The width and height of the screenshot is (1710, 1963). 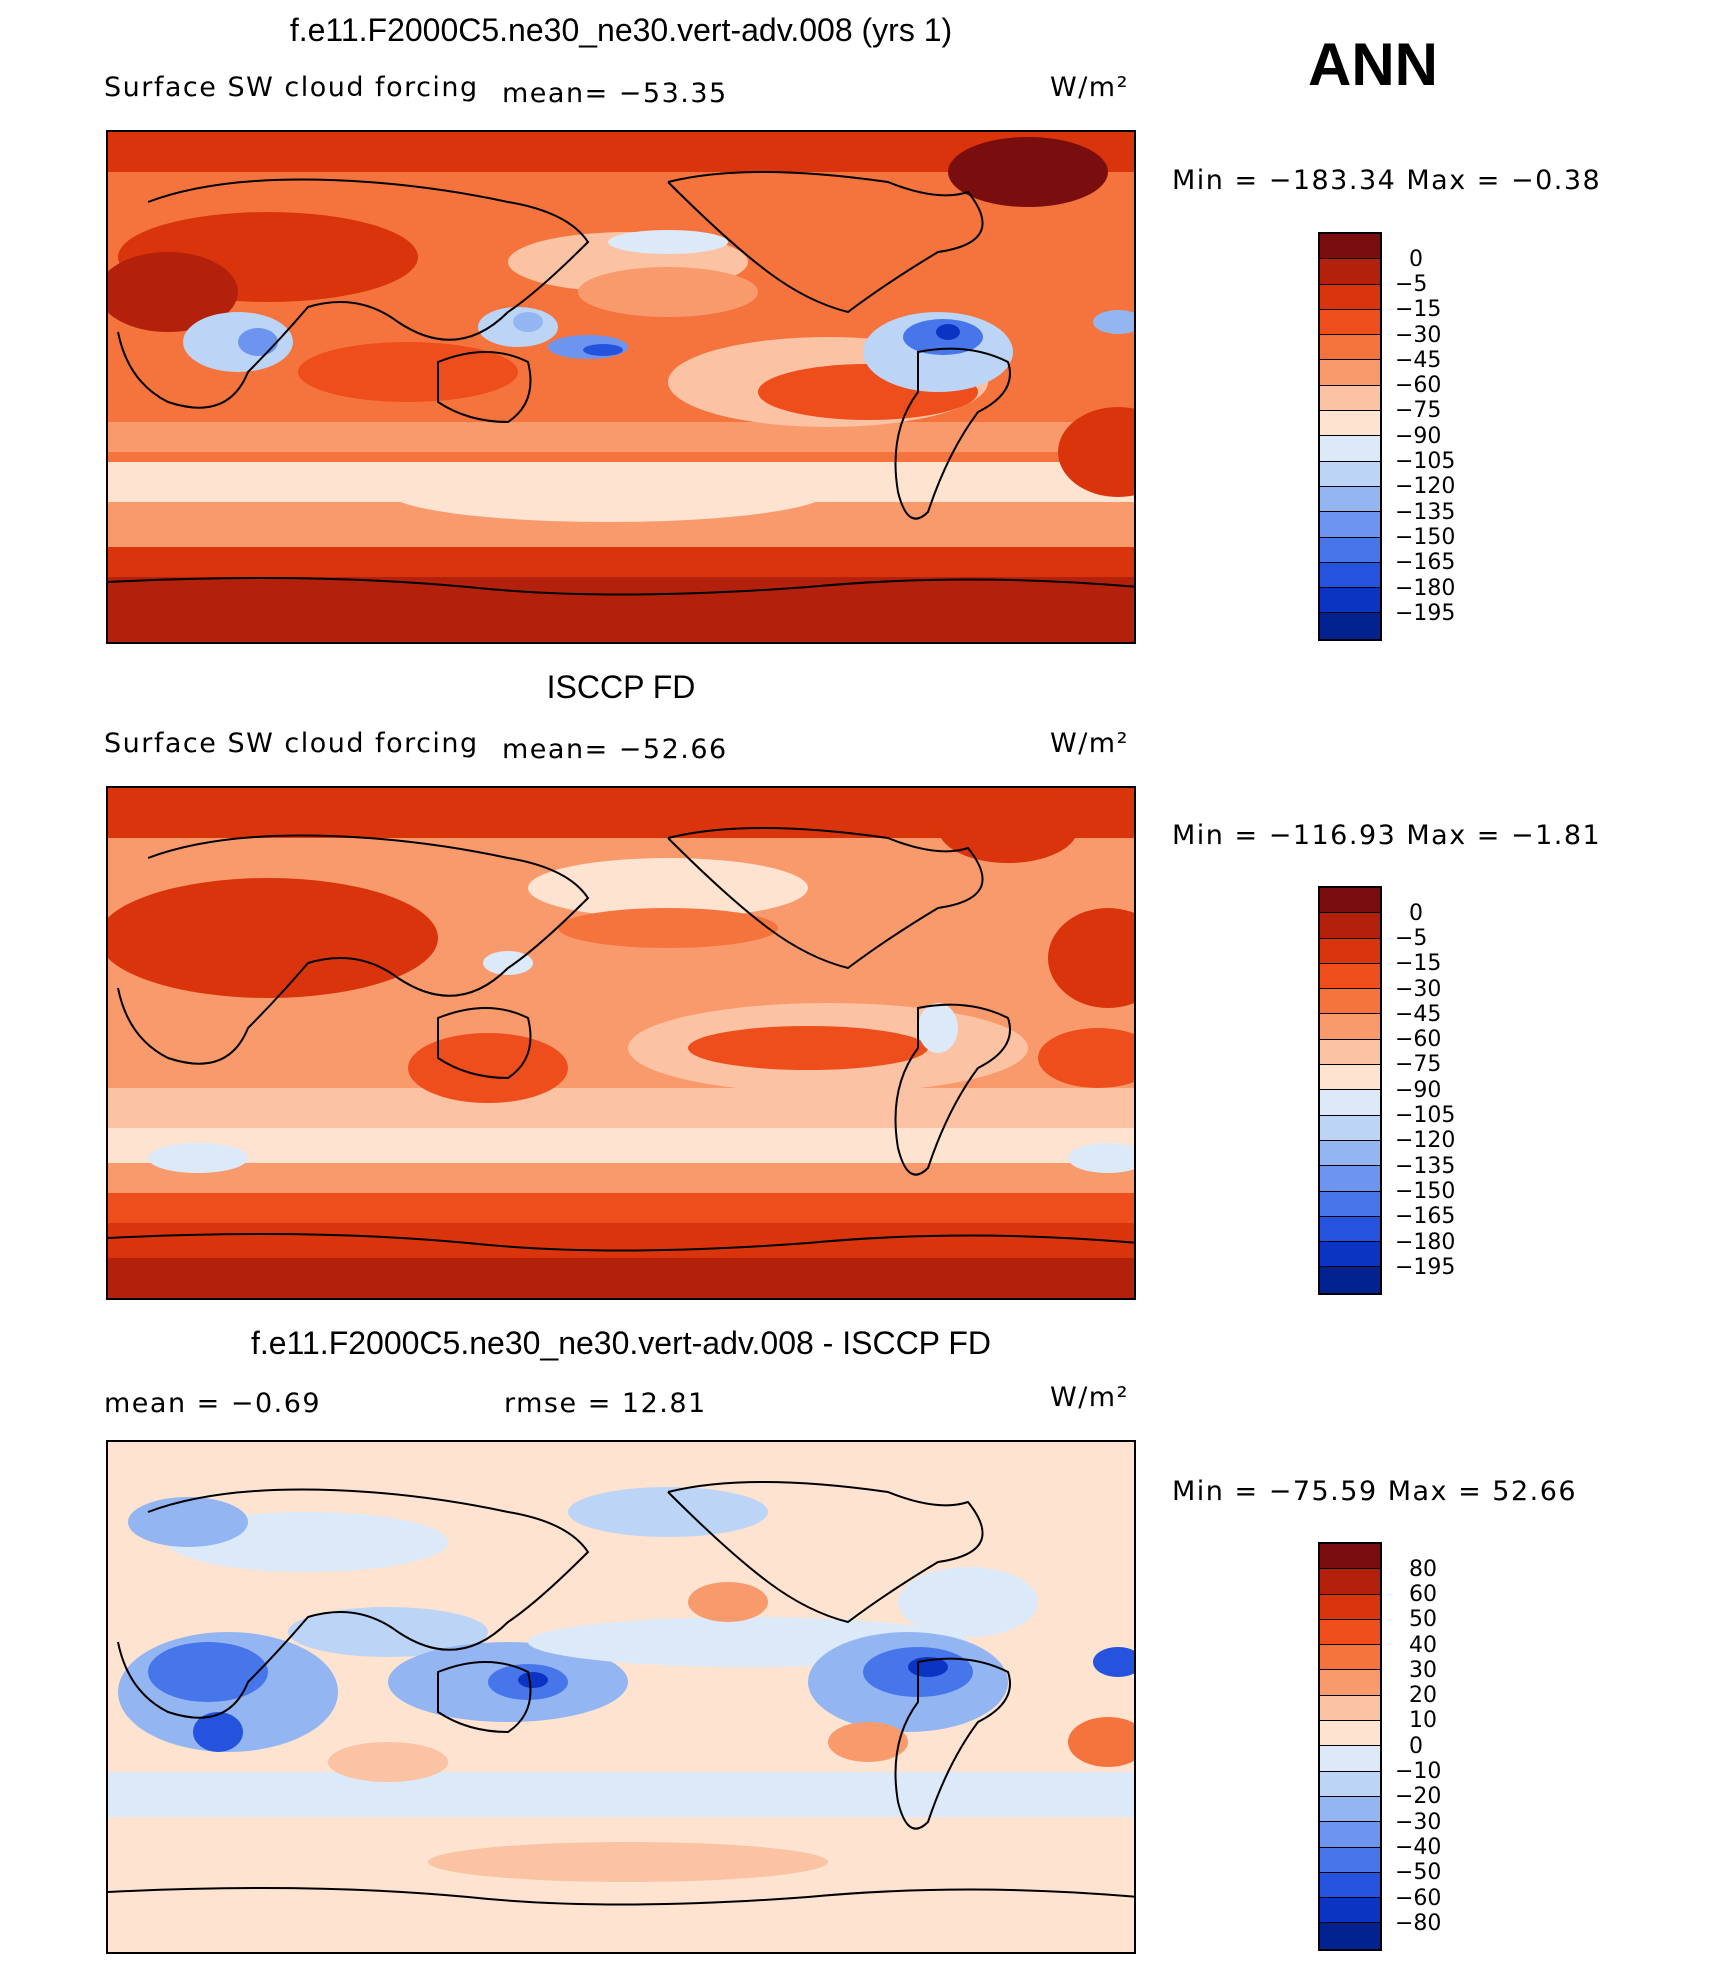 What do you see at coordinates (1387, 835) in the screenshot?
I see `panel-2-minmax: Min = −116.93 Max = −1.81` at bounding box center [1387, 835].